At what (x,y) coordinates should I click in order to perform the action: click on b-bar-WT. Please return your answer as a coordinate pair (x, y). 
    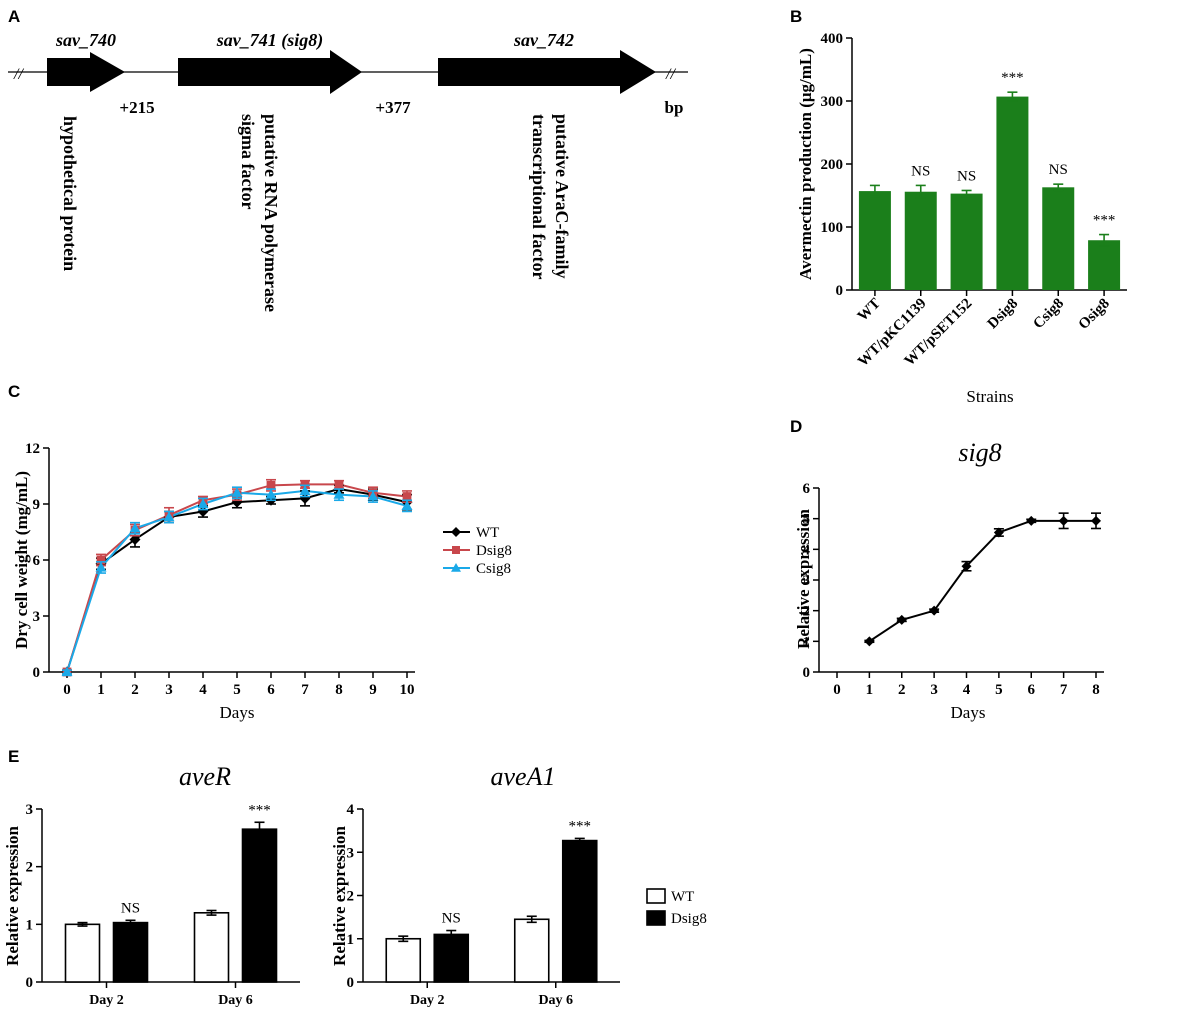
    Looking at the image, I should click on (874, 240).